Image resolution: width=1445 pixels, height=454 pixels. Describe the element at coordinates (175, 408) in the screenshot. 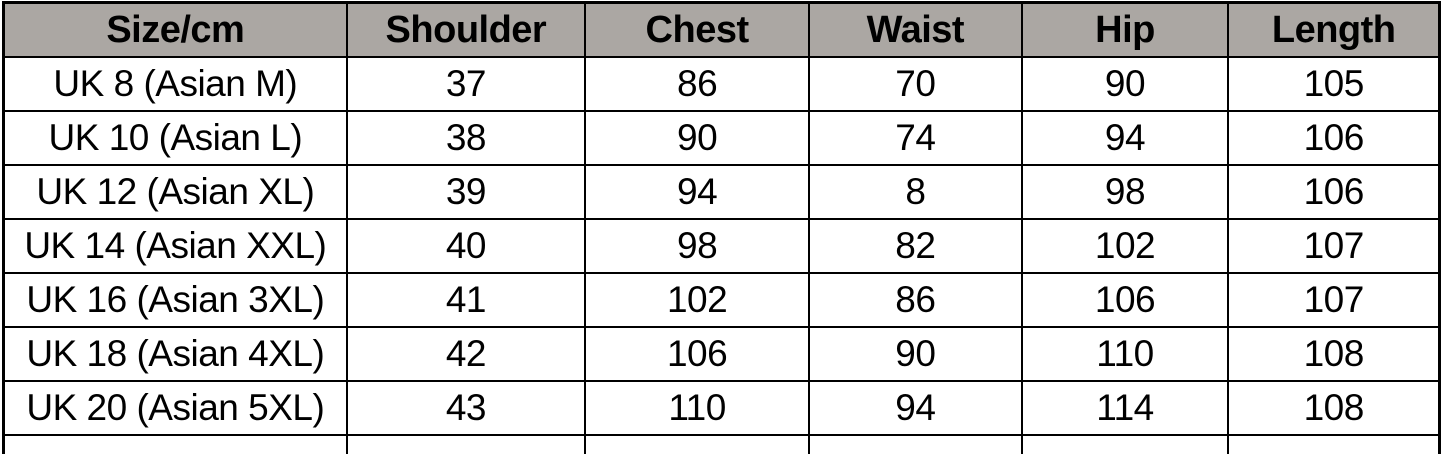

I see `size-label-cell: UK 20 (Asian 5XL)` at that location.